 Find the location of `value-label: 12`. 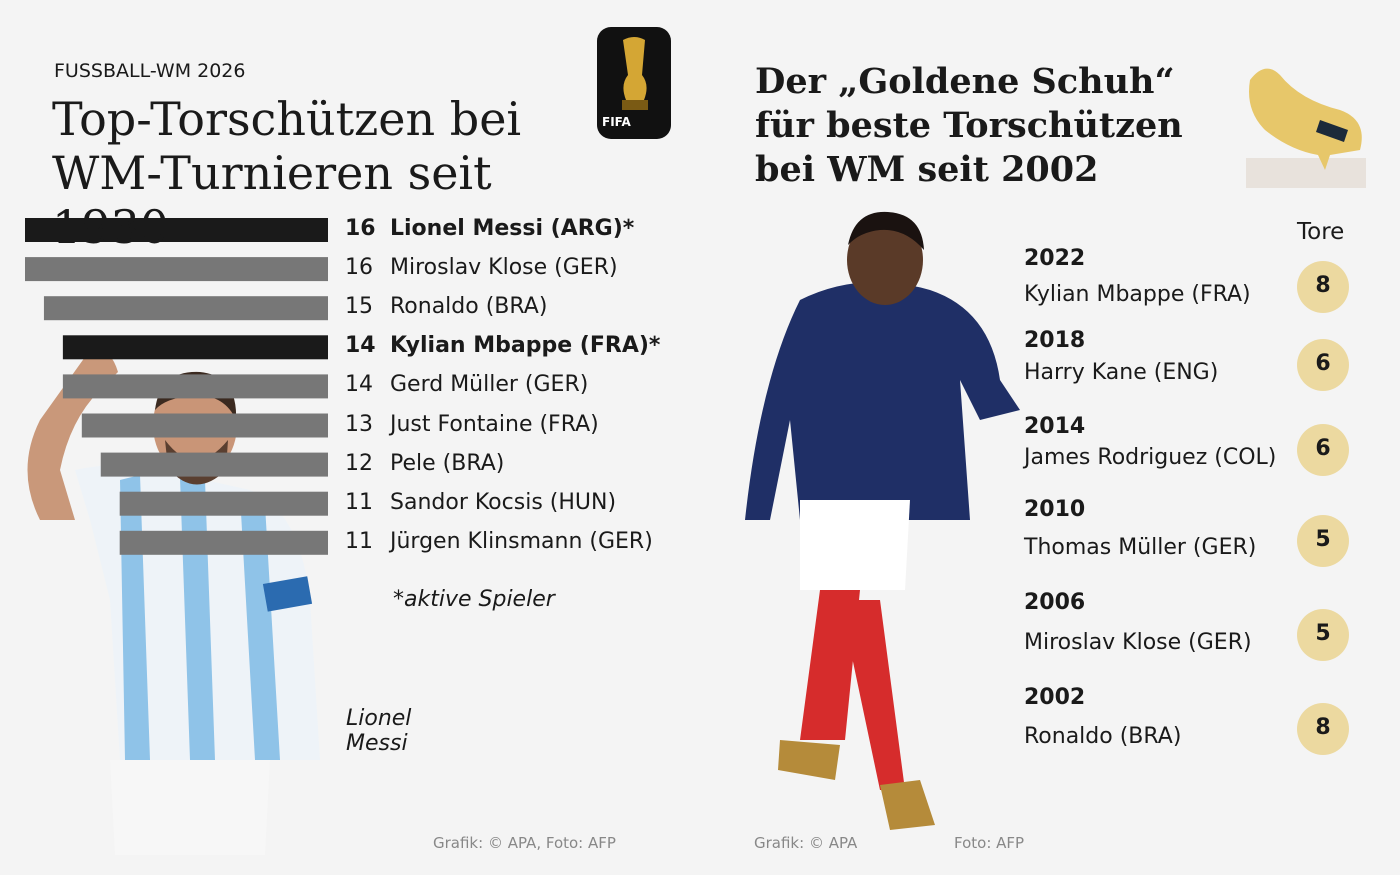

value-label: 12 is located at coordinates (359, 463).